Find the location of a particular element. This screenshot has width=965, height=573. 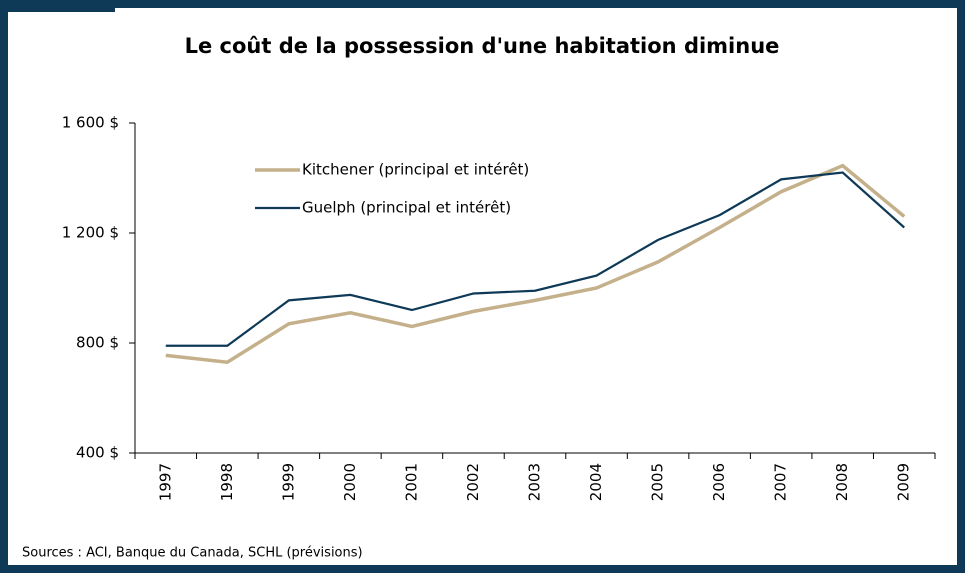

x-tick-label: 2006 is located at coordinates (719, 482).